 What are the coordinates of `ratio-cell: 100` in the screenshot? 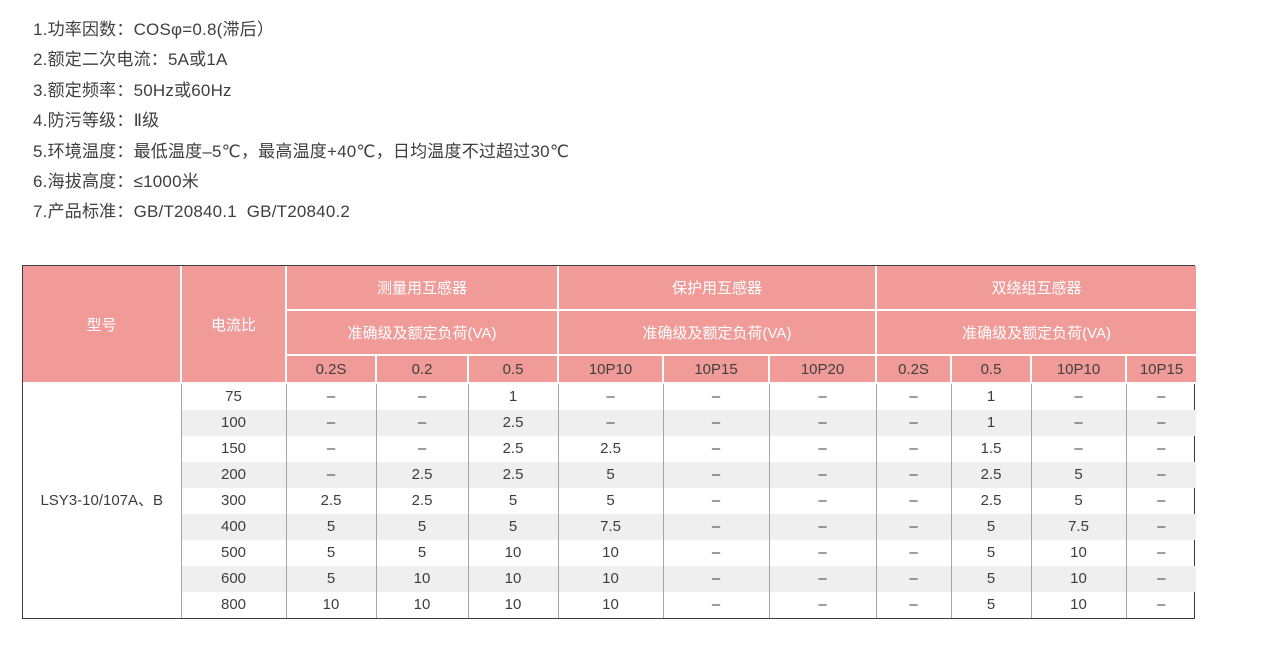 It's located at (234, 423).